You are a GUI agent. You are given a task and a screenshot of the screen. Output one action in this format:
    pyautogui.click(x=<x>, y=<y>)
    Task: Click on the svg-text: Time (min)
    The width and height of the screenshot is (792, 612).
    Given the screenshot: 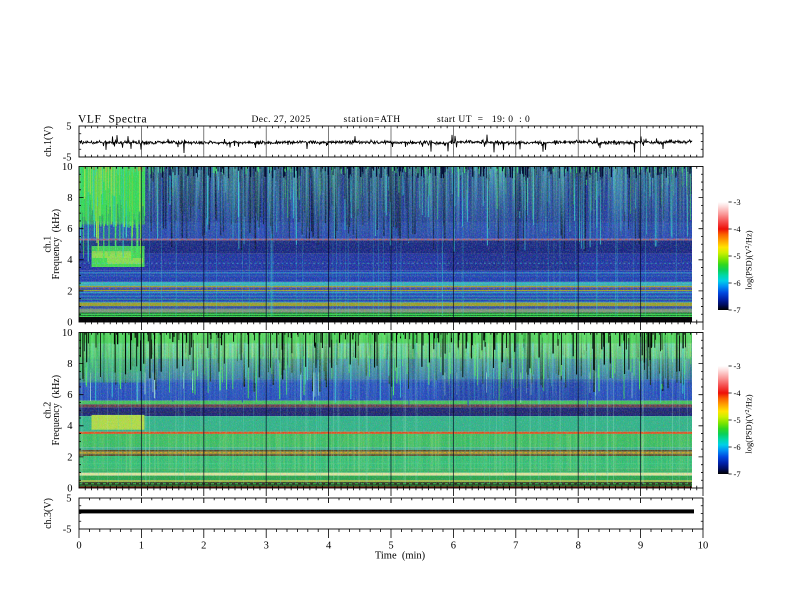 What is the action you would take?
    pyautogui.click(x=400, y=556)
    